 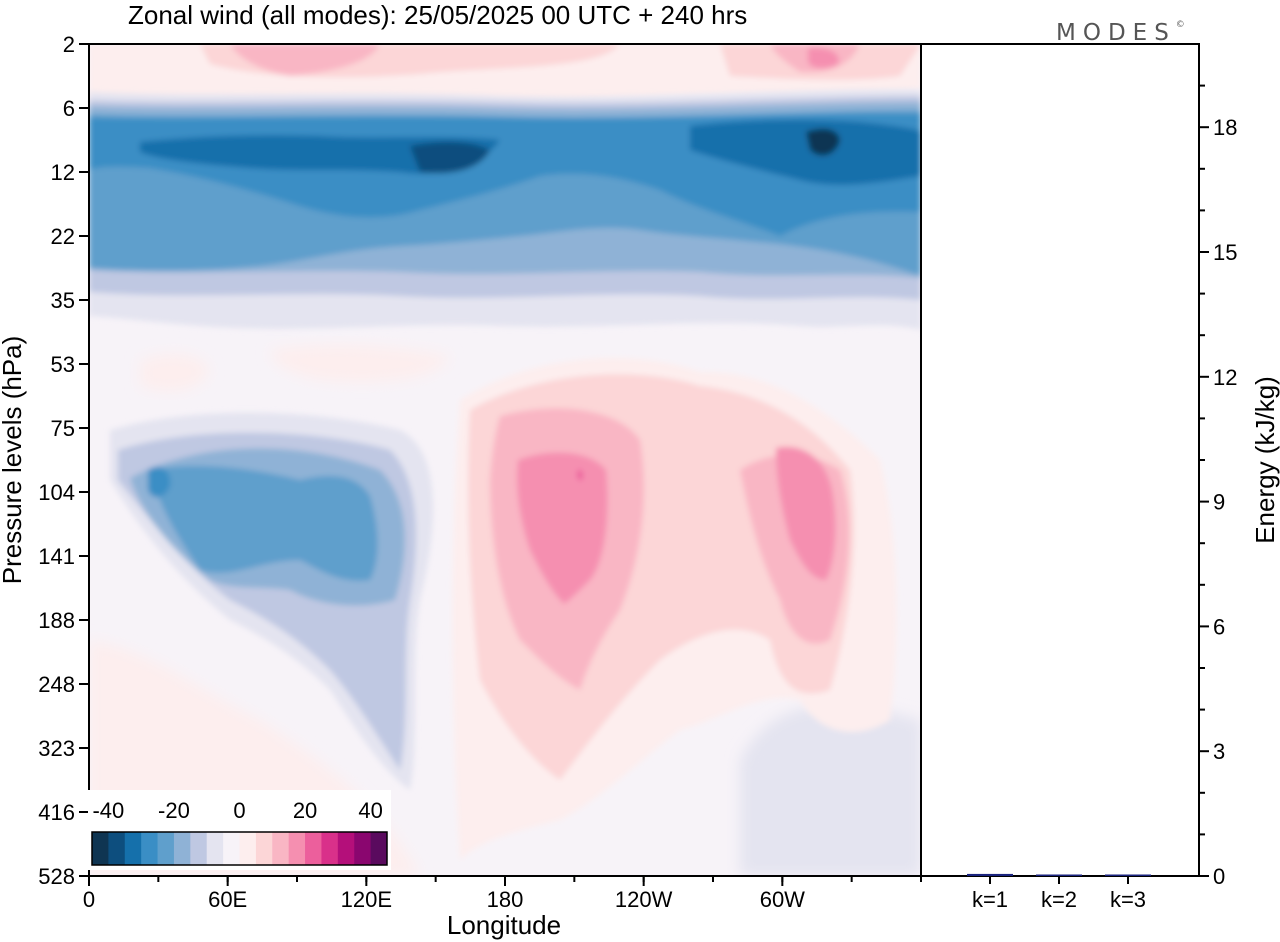 What do you see at coordinates (1265, 460) in the screenshot?
I see `energy-axis-label: Energy (kJ/kg)` at bounding box center [1265, 460].